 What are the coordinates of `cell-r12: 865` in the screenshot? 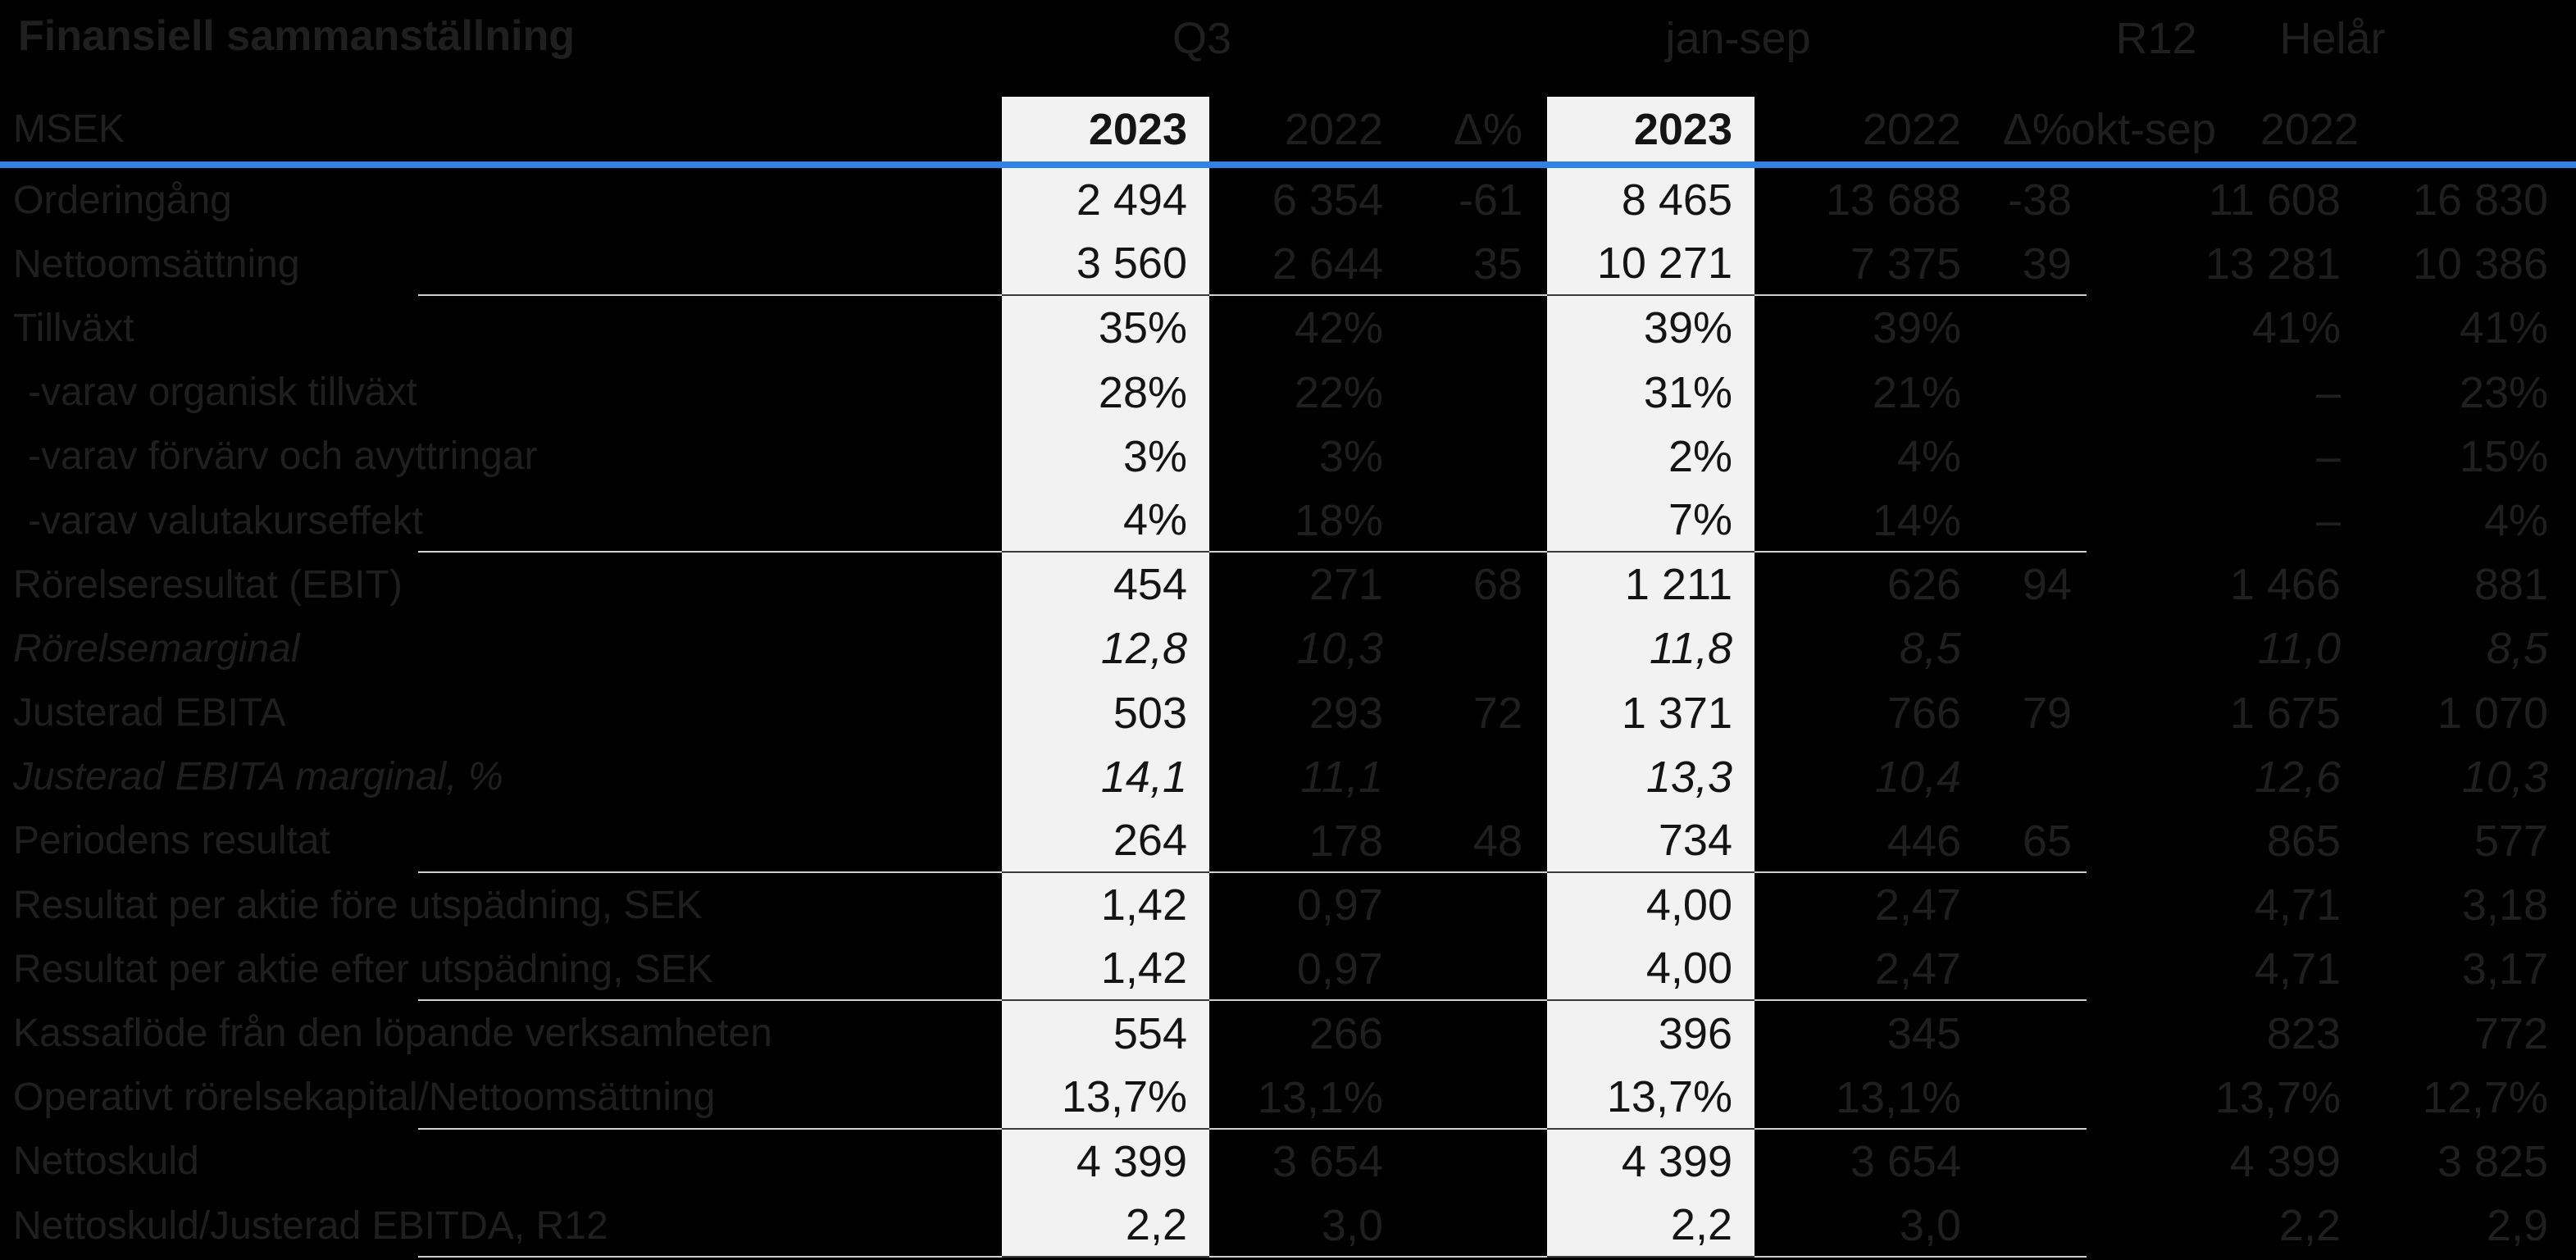 It's located at (2304, 841).